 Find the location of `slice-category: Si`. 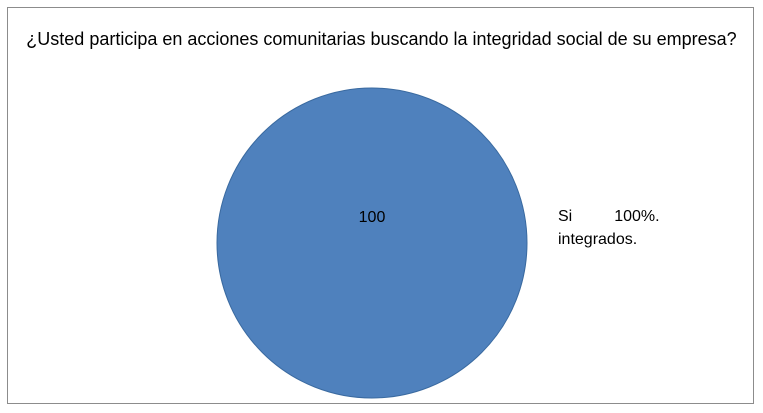

slice-category: Si is located at coordinates (565, 216).